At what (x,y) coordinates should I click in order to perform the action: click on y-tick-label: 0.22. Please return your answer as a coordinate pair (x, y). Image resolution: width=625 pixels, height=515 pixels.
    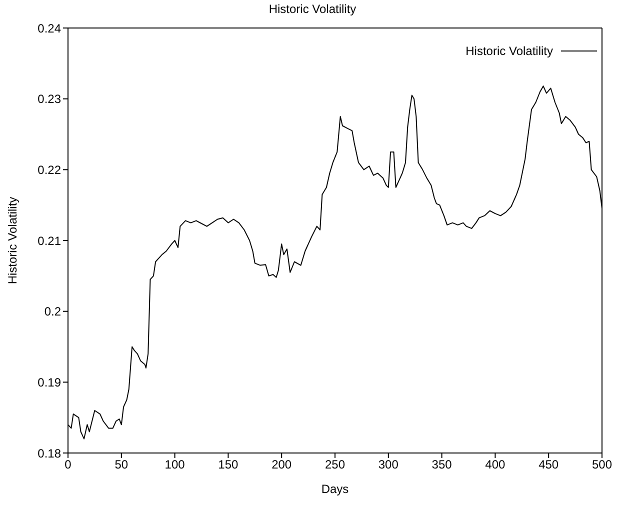
    Looking at the image, I should click on (50, 169).